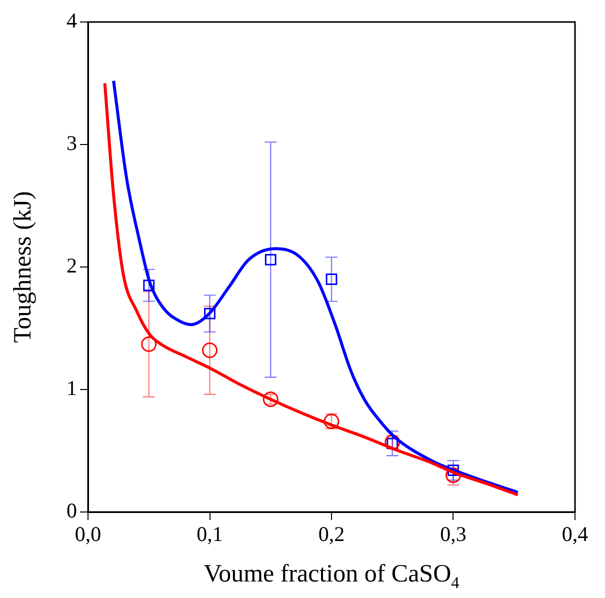 This screenshot has height=598, width=605. What do you see at coordinates (575, 534) in the screenshot?
I see `x-tick-label: 0,4` at bounding box center [575, 534].